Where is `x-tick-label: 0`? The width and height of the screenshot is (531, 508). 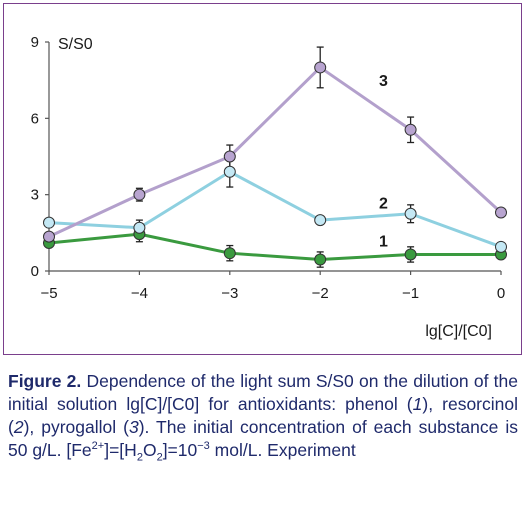 x-tick-label: 0 is located at coordinates (501, 293).